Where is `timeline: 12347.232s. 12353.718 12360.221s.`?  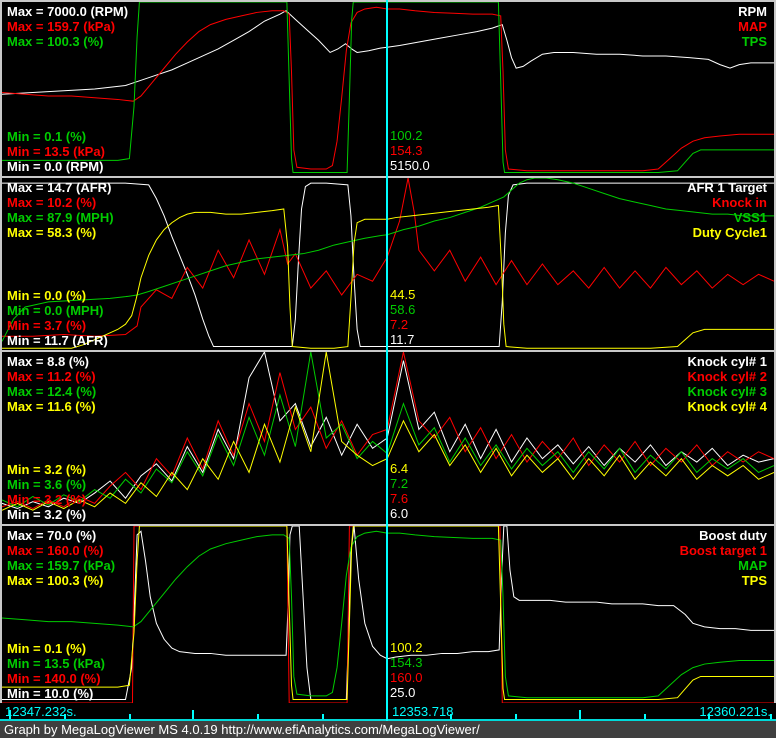 timeline: 12347.232s. 12353.718 12360.221s. is located at coordinates (388, 712).